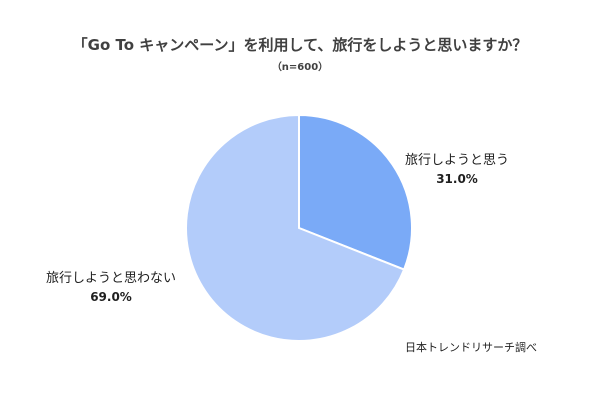  I want to click on source-note: 日本トレンドリサーチ調べ, so click(471, 347).